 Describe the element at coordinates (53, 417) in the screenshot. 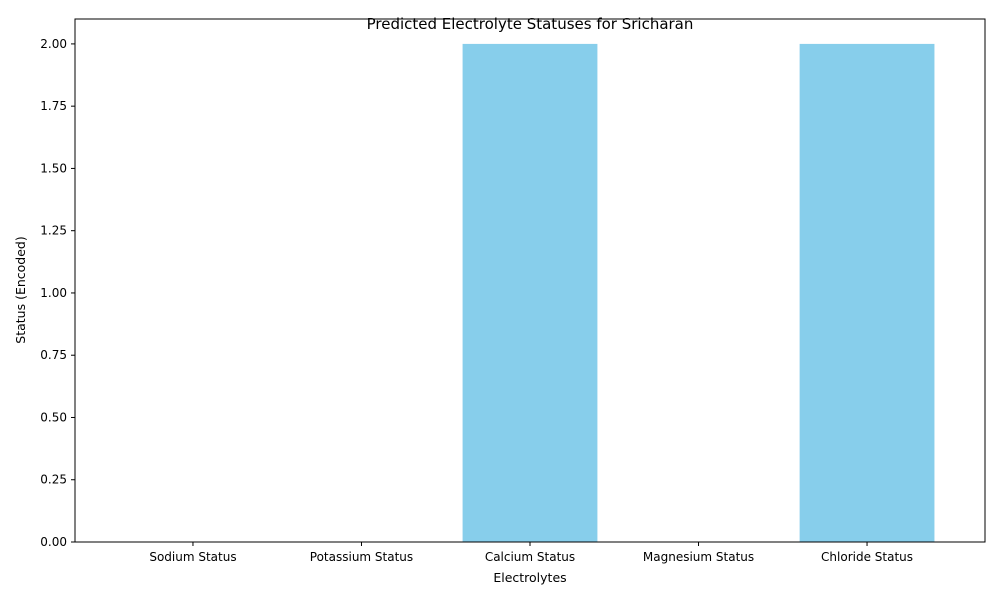

I see `y-tick-label: 0.50` at that location.